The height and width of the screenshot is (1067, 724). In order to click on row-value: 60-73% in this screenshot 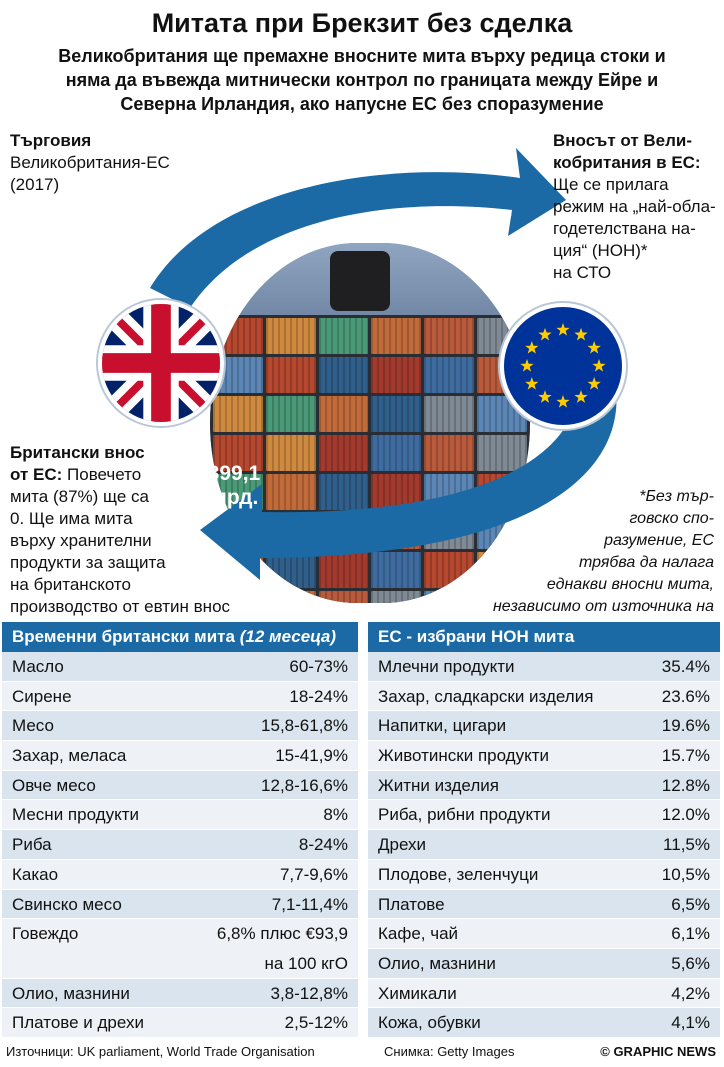, I will do `click(318, 666)`.